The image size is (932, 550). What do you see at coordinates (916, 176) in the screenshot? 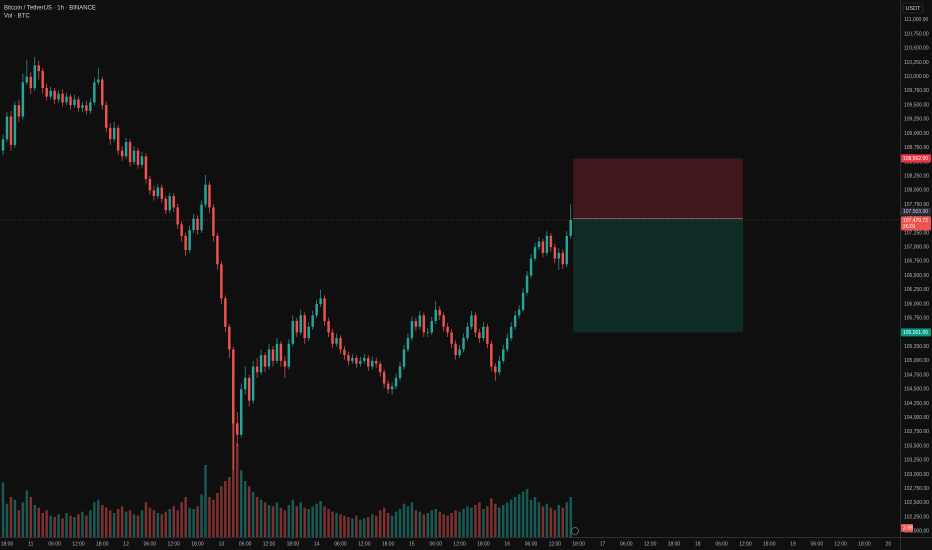
I see `y-tick-label: 108,250.00` at bounding box center [916, 176].